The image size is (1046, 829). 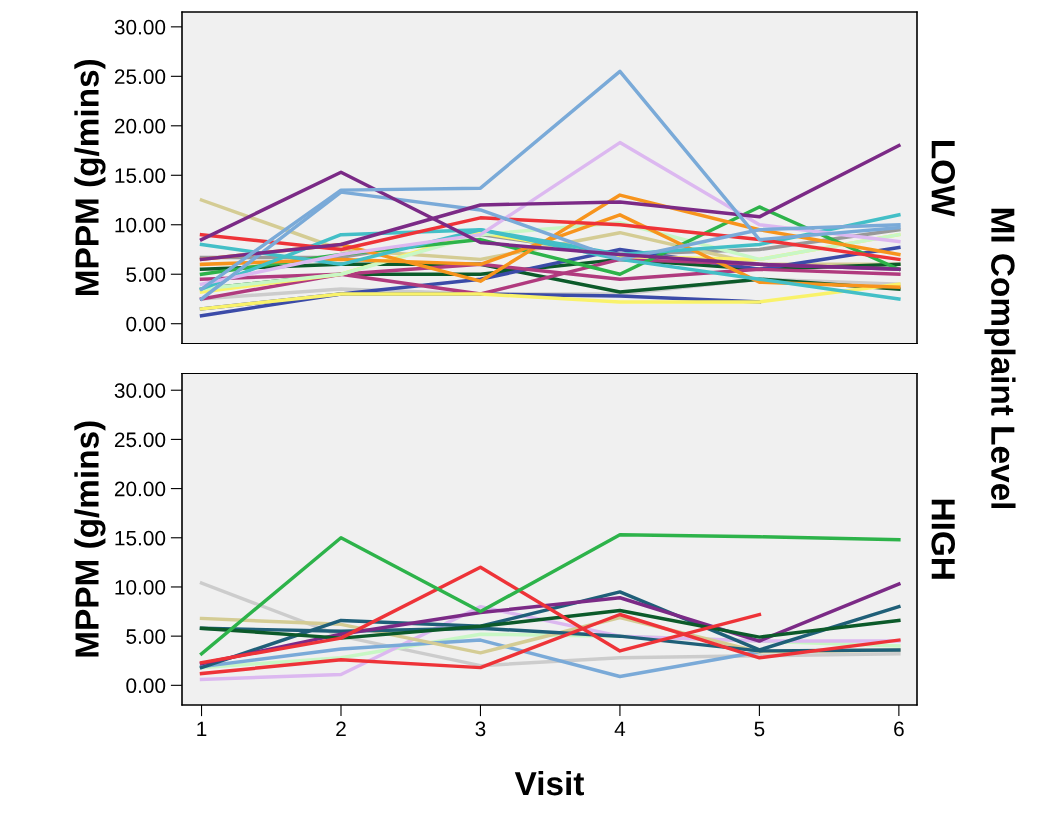 I want to click on x-tick-label: 4, so click(x=620, y=729).